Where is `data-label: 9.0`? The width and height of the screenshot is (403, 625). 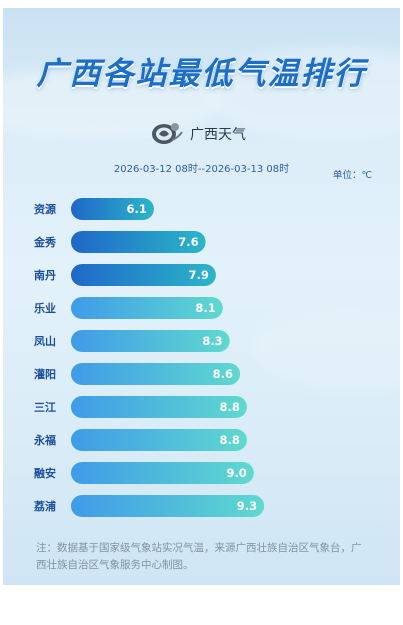 data-label: 9.0 is located at coordinates (236, 473).